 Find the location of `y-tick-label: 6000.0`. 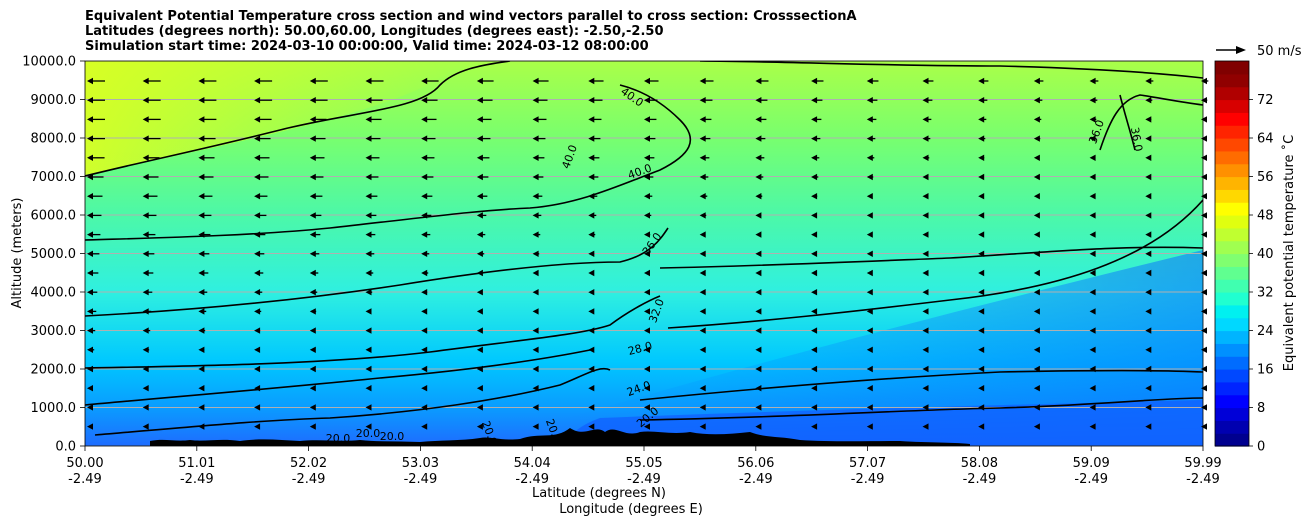

y-tick-label: 6000.0 is located at coordinates (54, 216).